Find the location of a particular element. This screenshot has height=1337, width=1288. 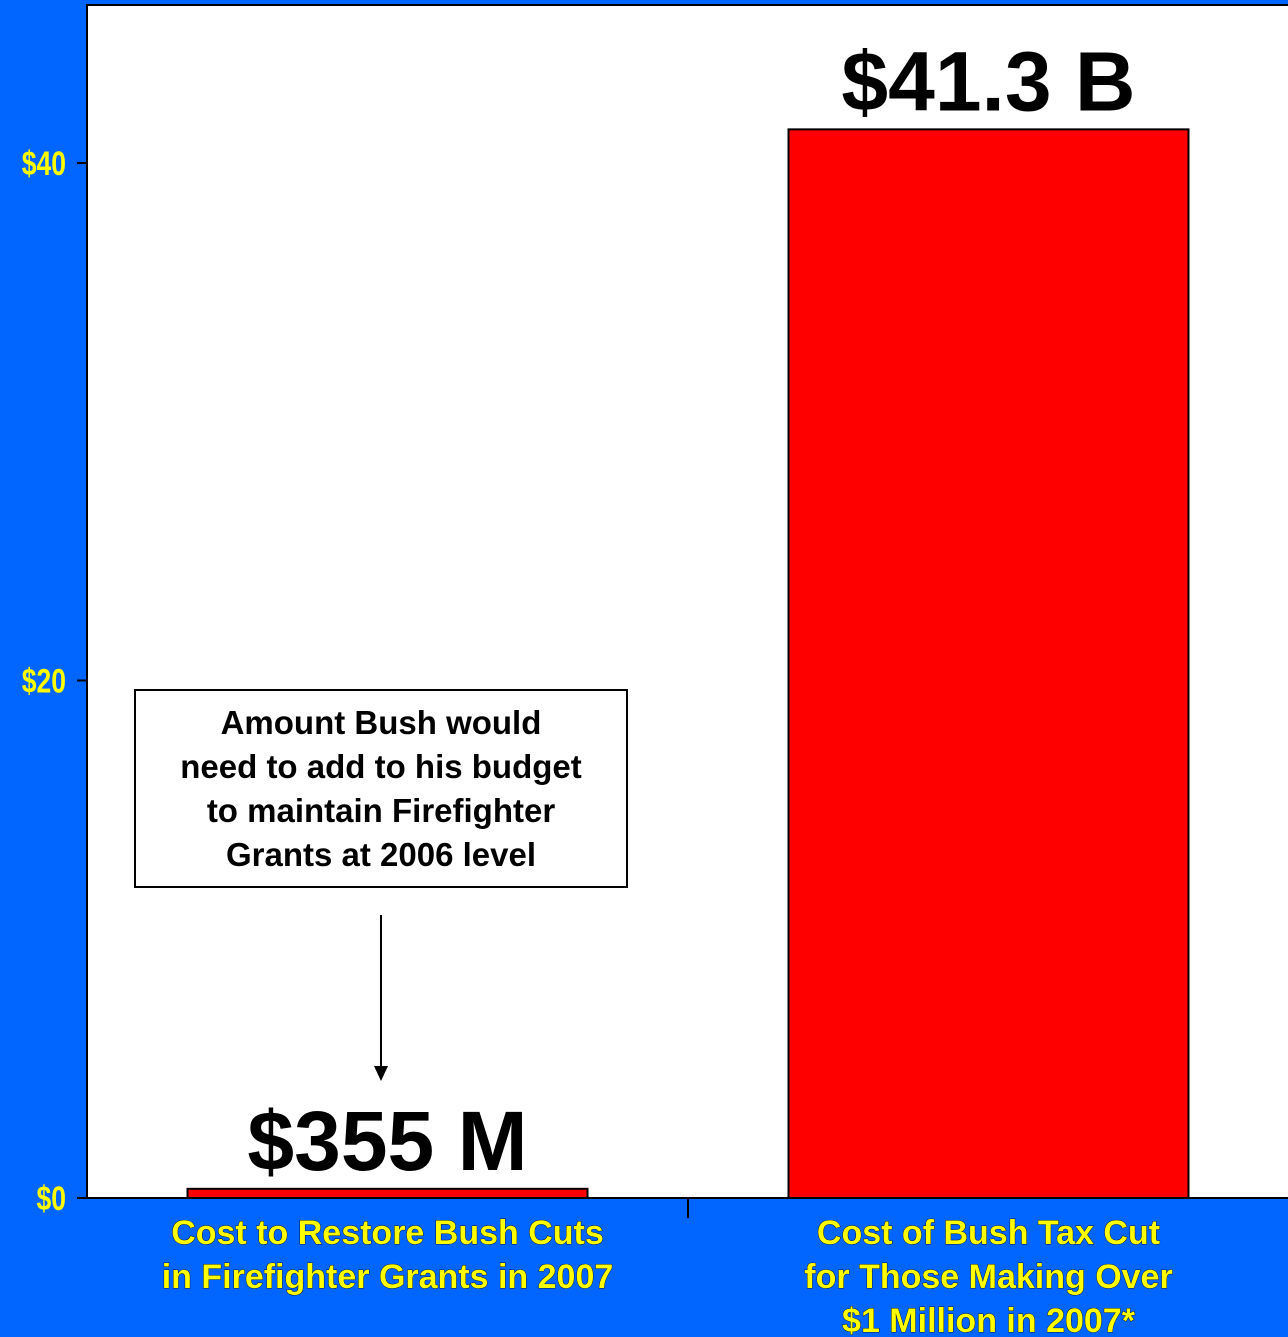

y-tick-label: $40 is located at coordinates (44, 164).